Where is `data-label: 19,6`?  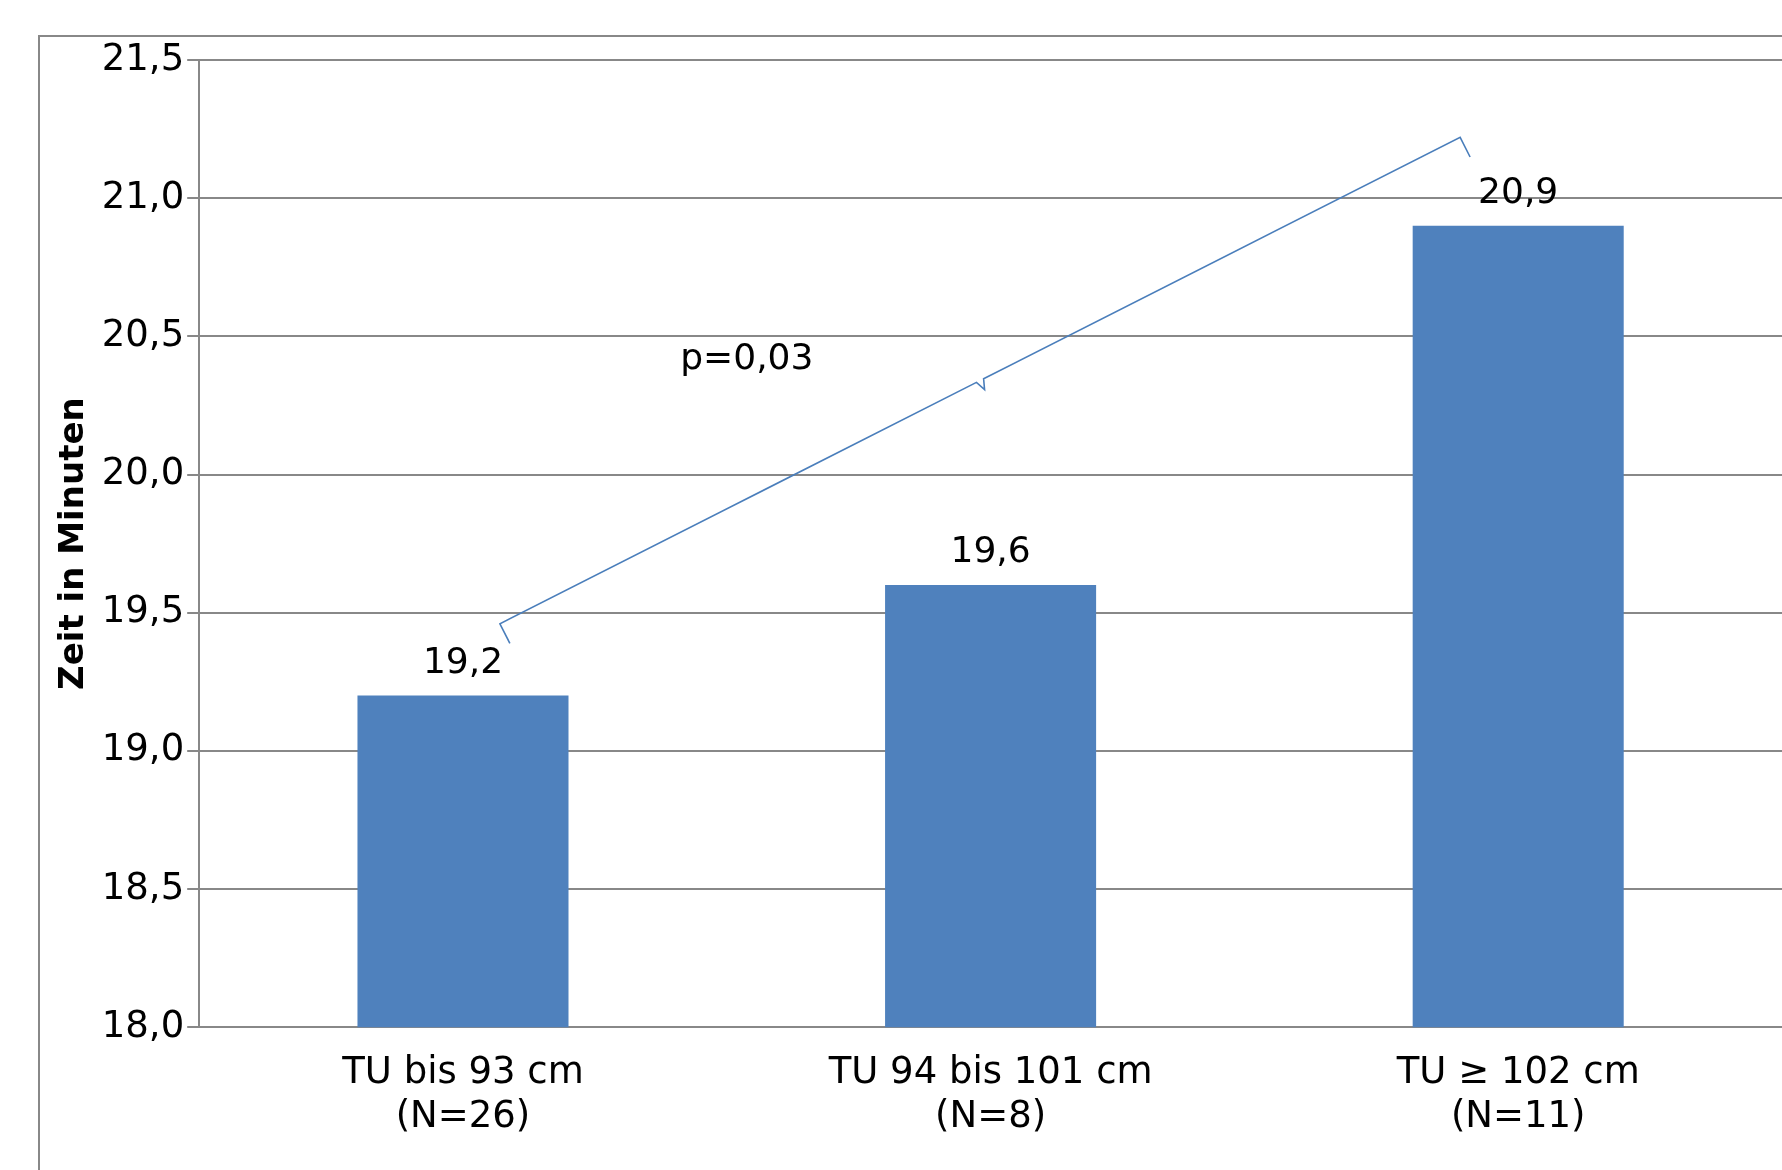 data-label: 19,6 is located at coordinates (990, 550).